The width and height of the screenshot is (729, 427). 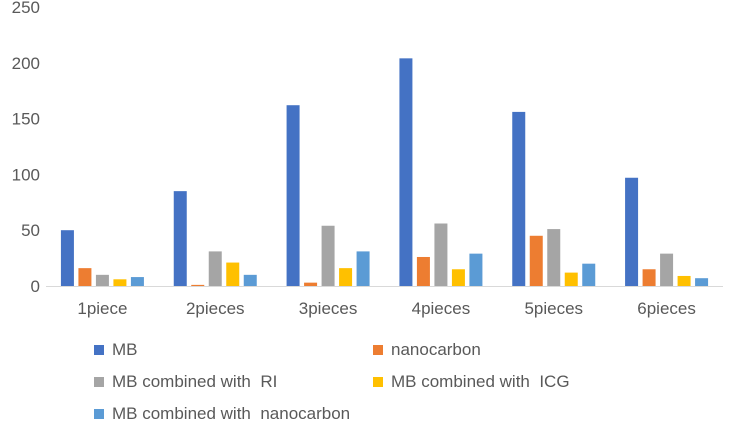 What do you see at coordinates (30, 230) in the screenshot?
I see `y-tick-label: 50` at bounding box center [30, 230].